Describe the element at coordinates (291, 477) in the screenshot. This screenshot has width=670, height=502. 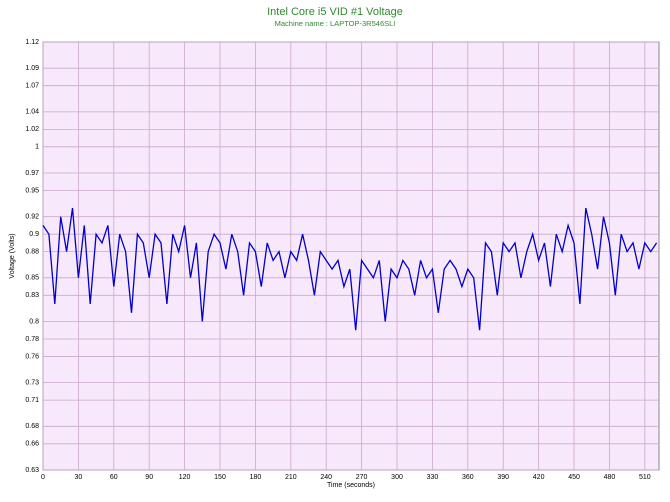
I see `x-tick-label: 210` at that location.